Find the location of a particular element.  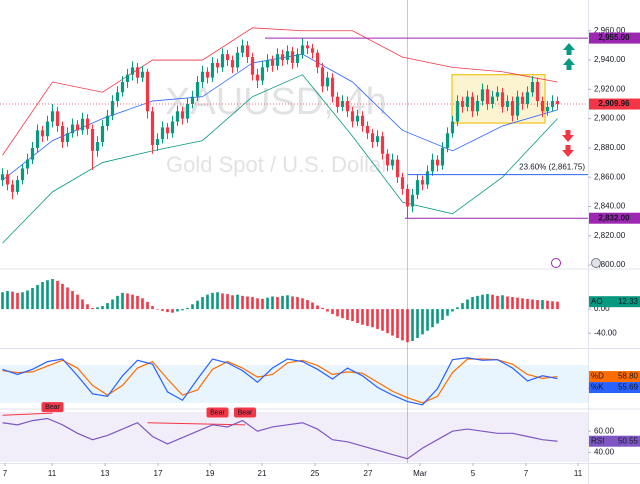

series-name: RSI is located at coordinates (597, 440).